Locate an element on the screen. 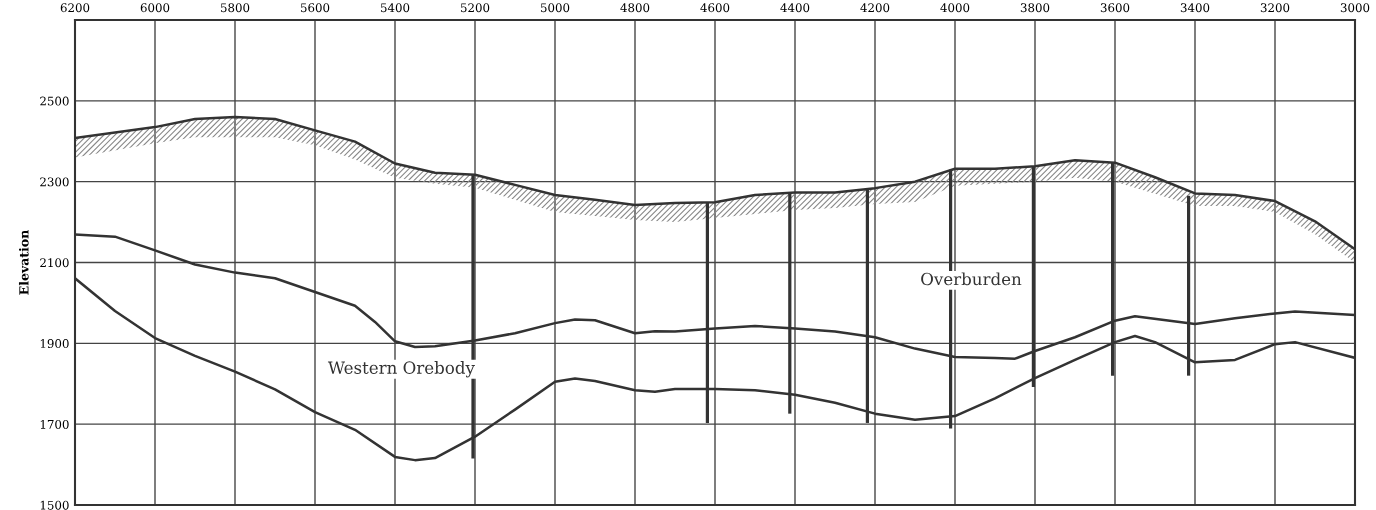  x-tick-label: 4000 is located at coordinates (955, 8).